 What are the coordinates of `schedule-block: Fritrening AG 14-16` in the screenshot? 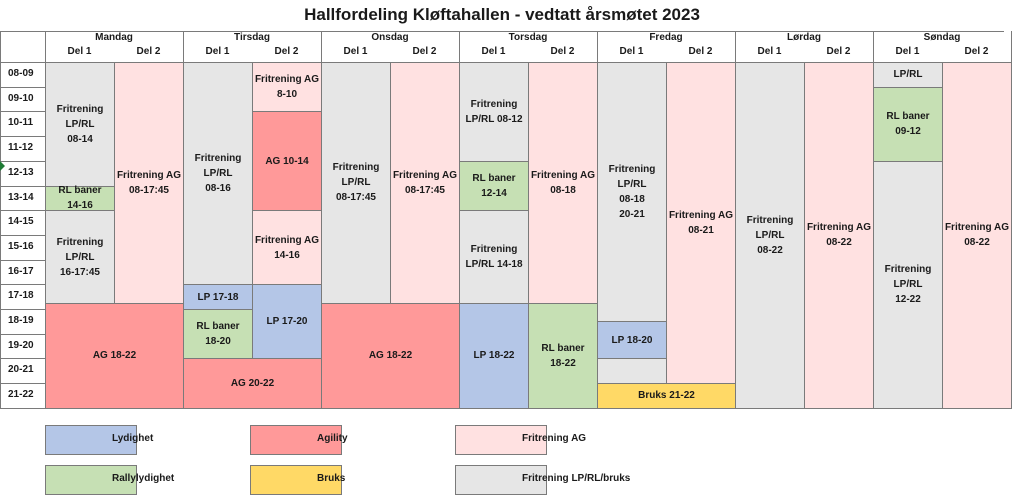 It's located at (287, 248).